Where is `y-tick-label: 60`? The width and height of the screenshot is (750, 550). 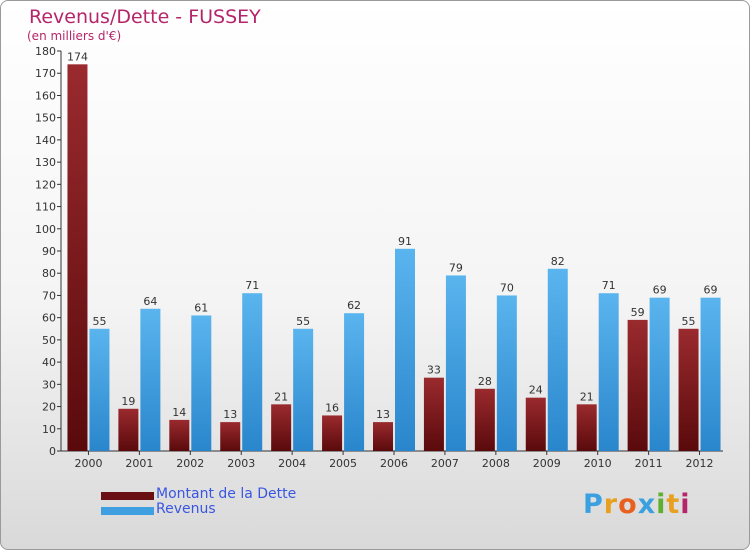
y-tick-label: 60 is located at coordinates (49, 318).